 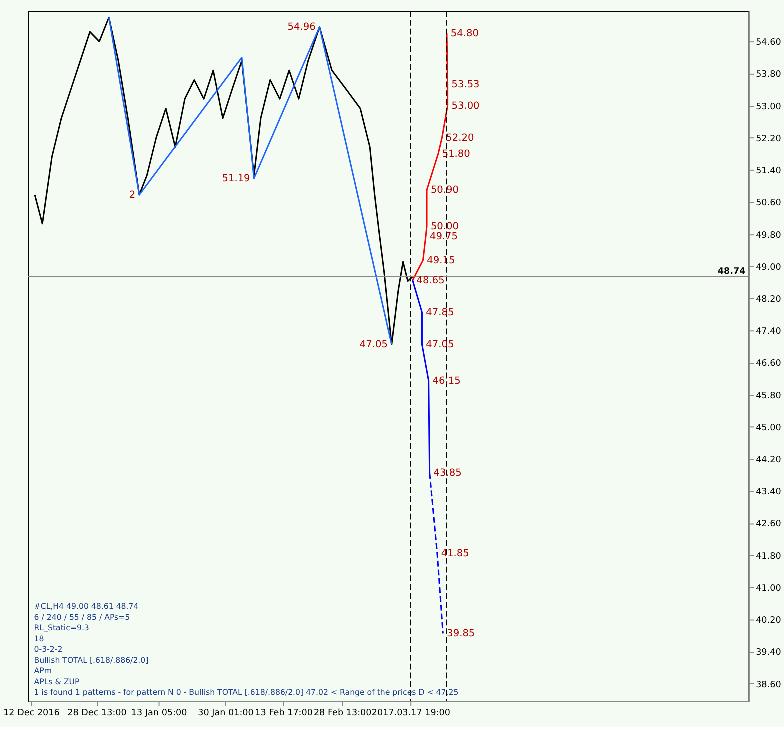 I want to click on annotation: 53.00, so click(x=466, y=106).